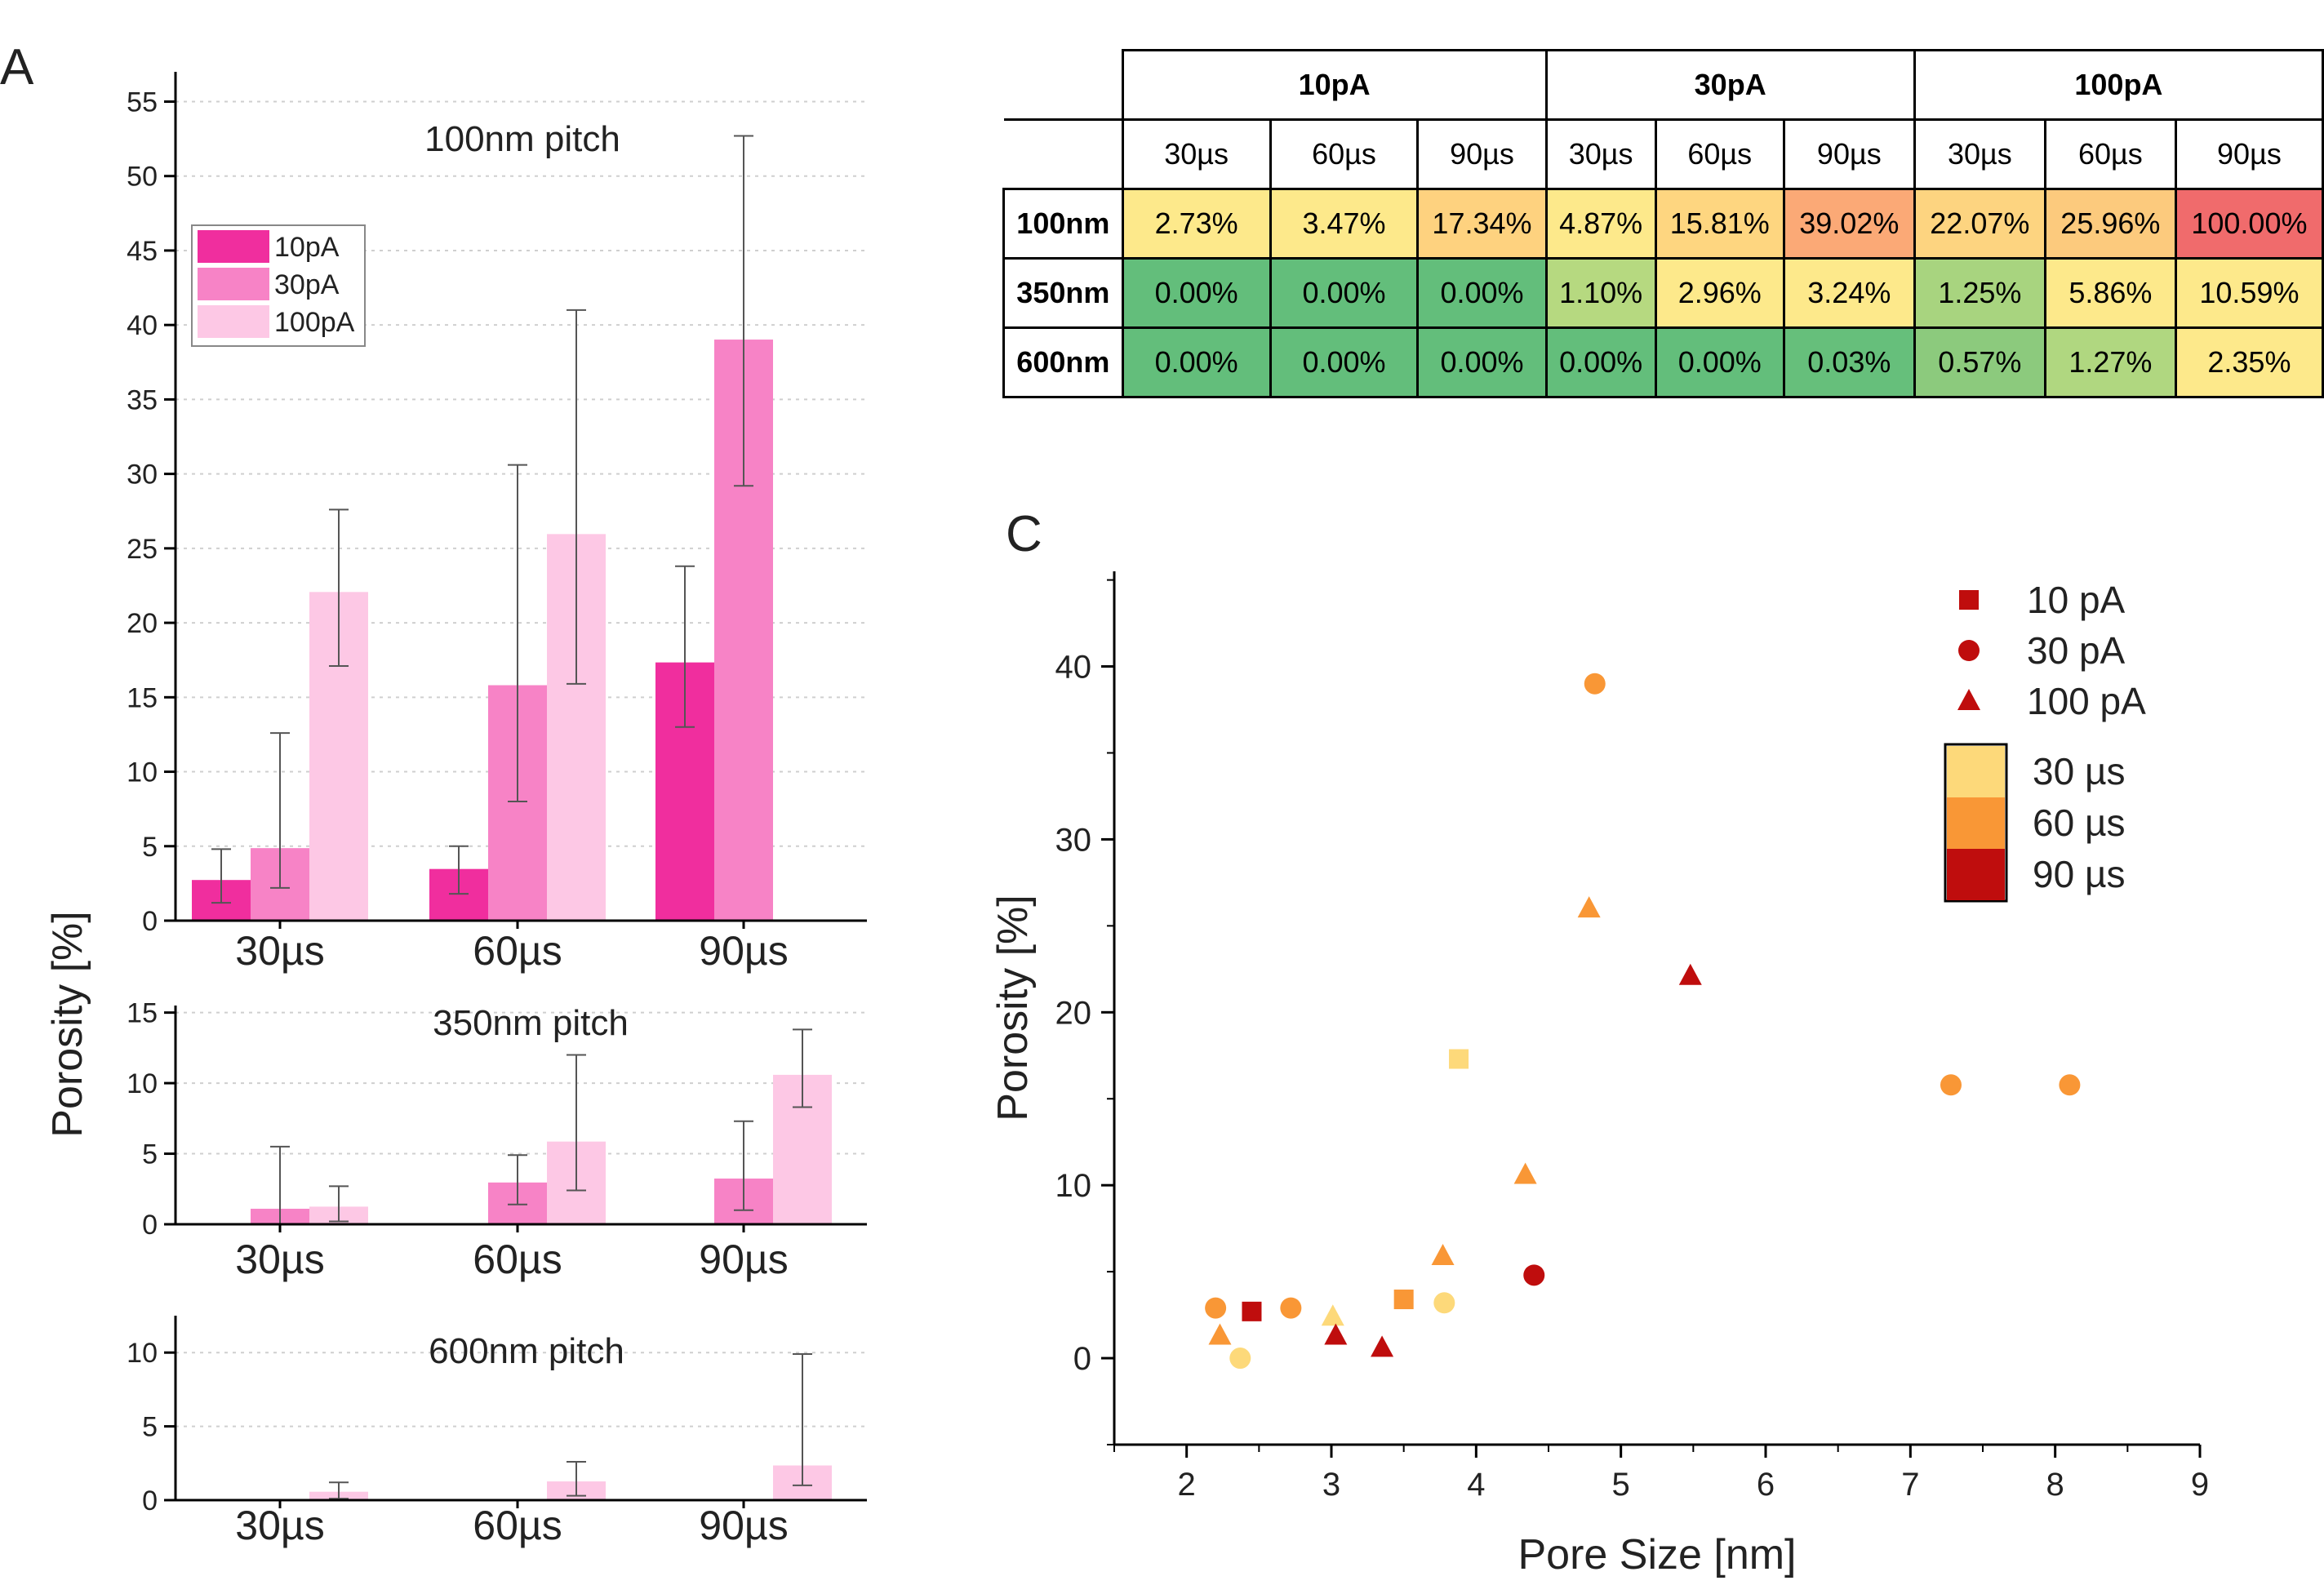  I want to click on y-tick-label: 25, so click(143, 549).